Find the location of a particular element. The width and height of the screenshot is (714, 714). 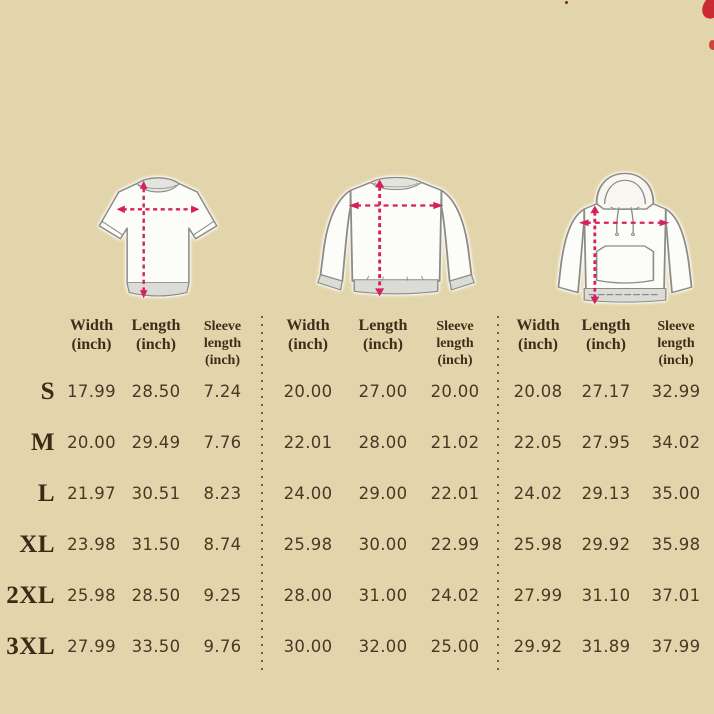

measurement-value: 35.98 is located at coordinates (676, 544).